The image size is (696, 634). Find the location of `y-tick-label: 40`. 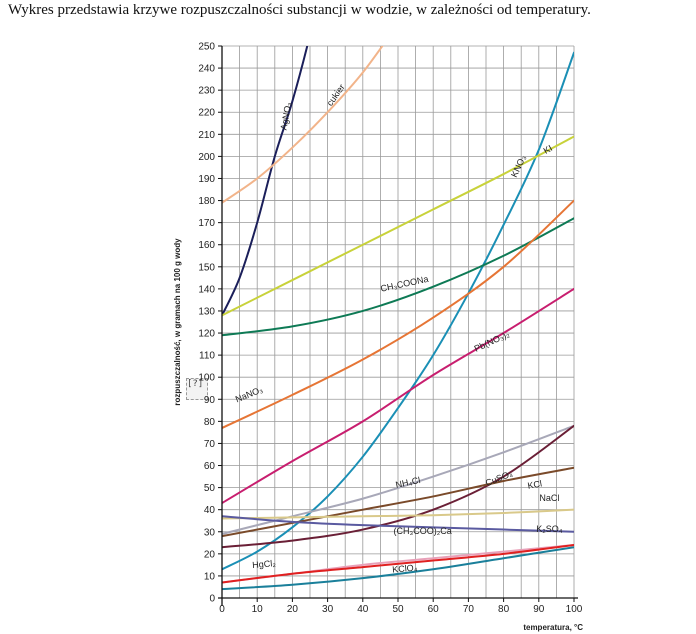

y-tick-label: 40 is located at coordinates (210, 510).